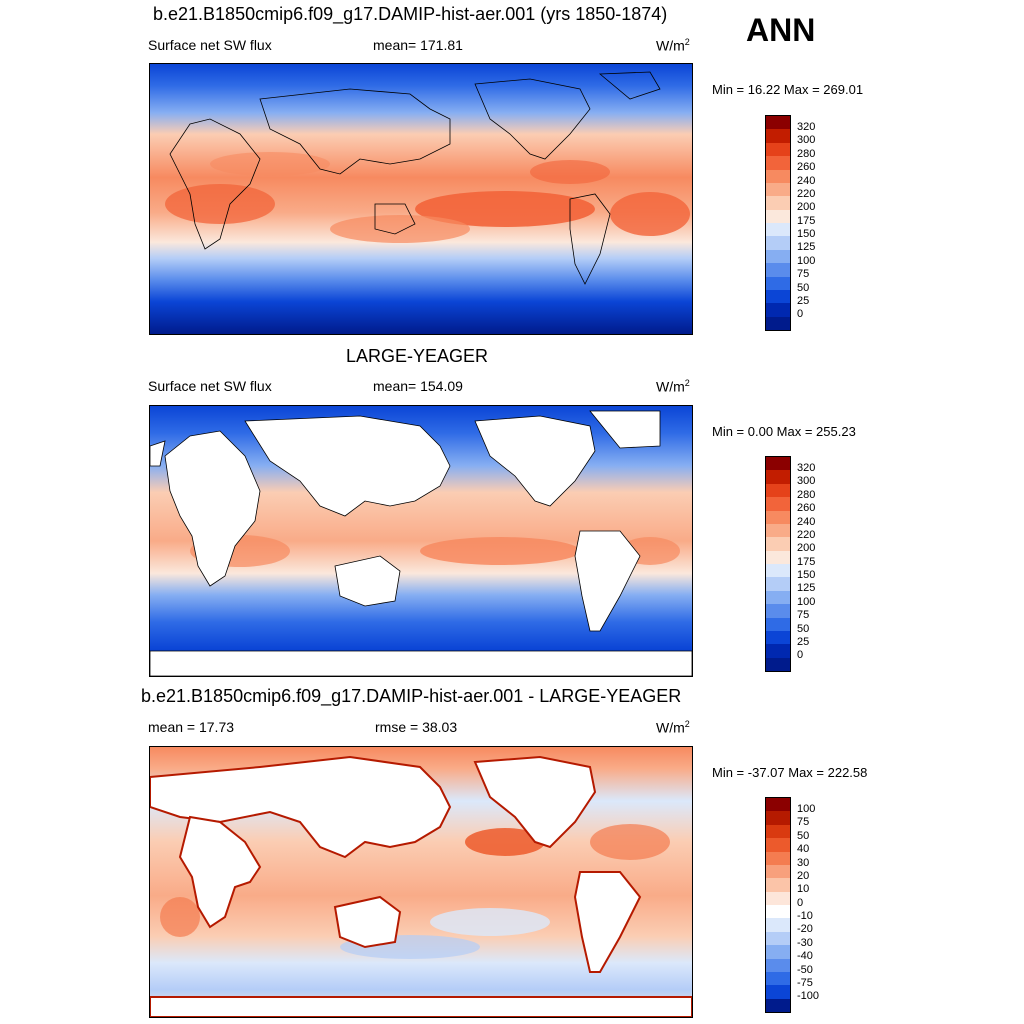 This screenshot has width=1024, height=1024. Describe the element at coordinates (421, 199) in the screenshot. I see `panel1-map` at that location.